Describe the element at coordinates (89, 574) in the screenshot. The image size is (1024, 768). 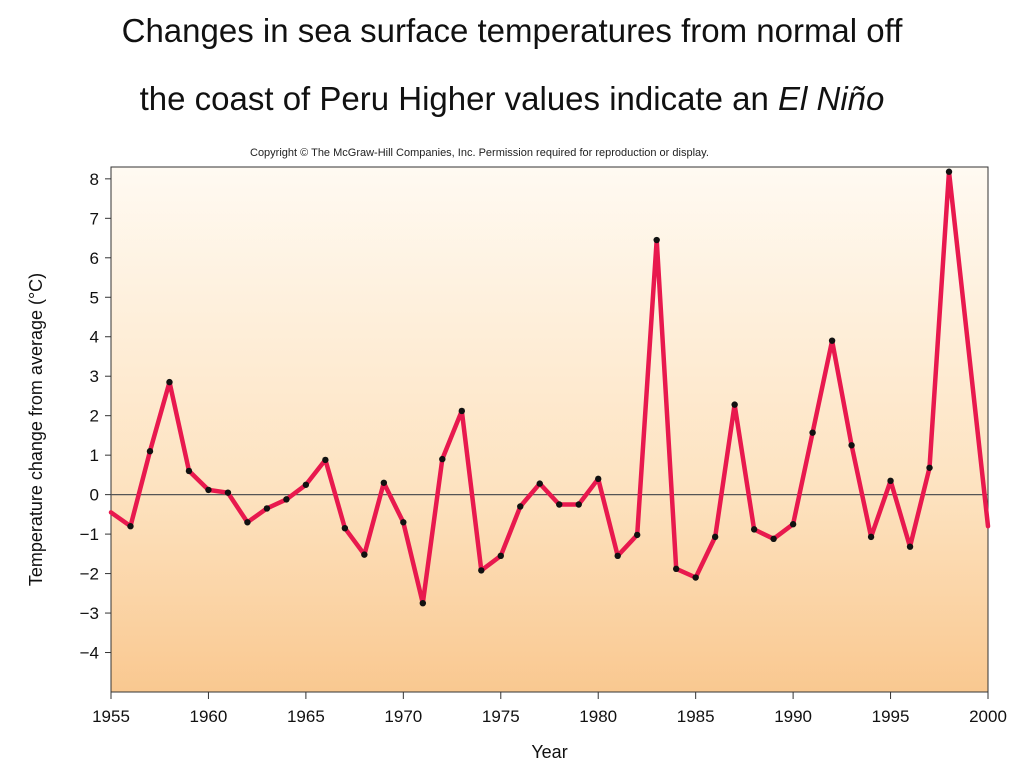
I see `y-tick-label: −2` at that location.